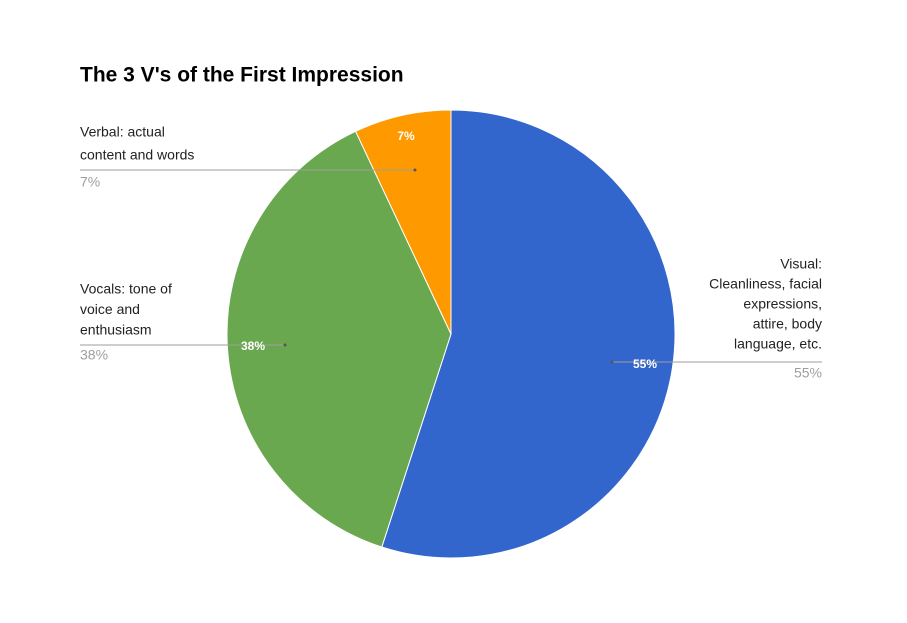  What do you see at coordinates (253, 346) in the screenshot?
I see `slice-label: 38%` at bounding box center [253, 346].